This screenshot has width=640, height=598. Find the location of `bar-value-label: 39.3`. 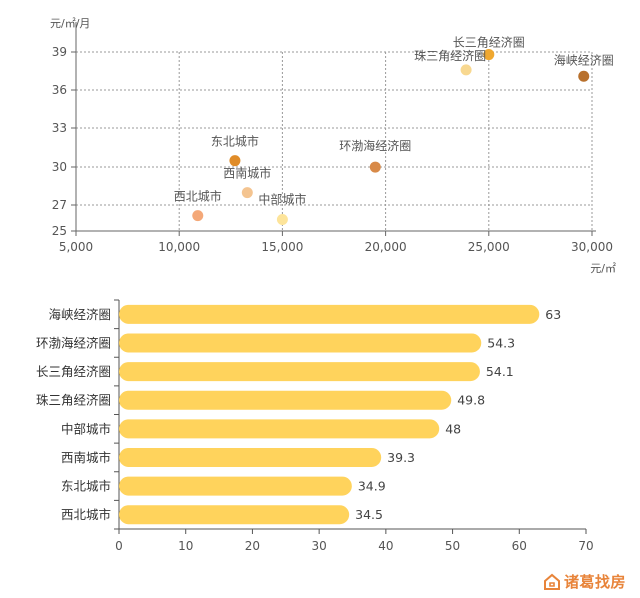

bar-value-label: 39.3 is located at coordinates (401, 457).